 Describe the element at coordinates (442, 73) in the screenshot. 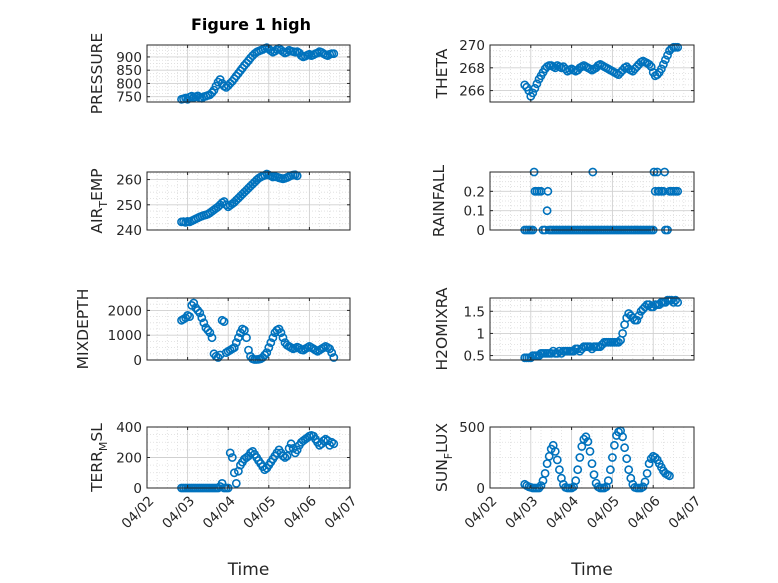

I see `y-axis-label: THETA` at that location.